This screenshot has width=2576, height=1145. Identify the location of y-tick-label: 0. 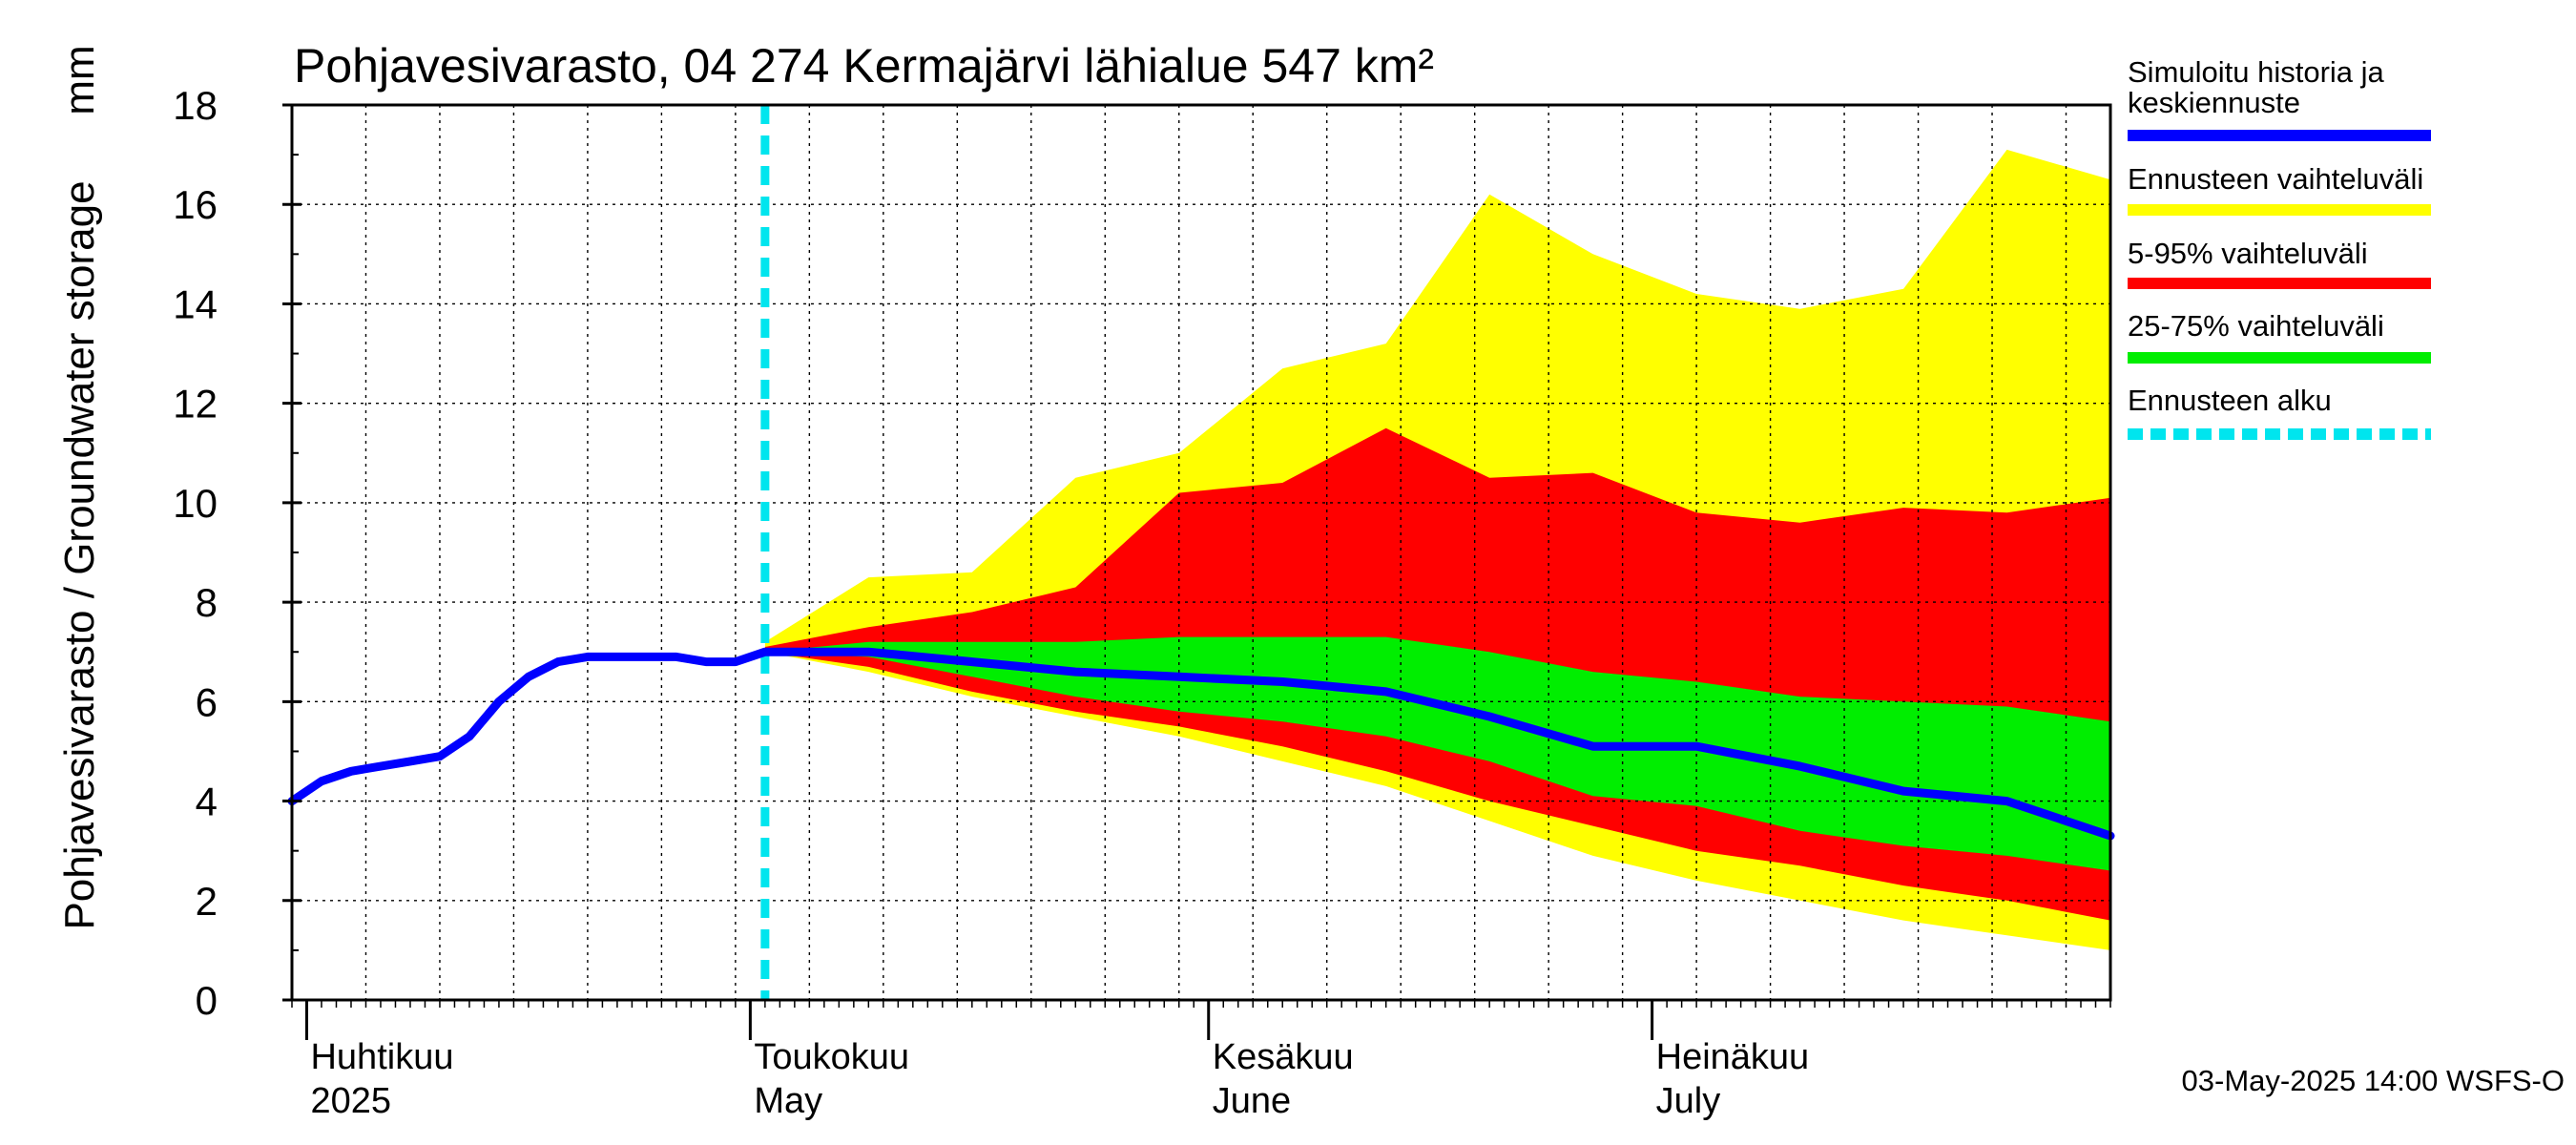
(207, 1000).